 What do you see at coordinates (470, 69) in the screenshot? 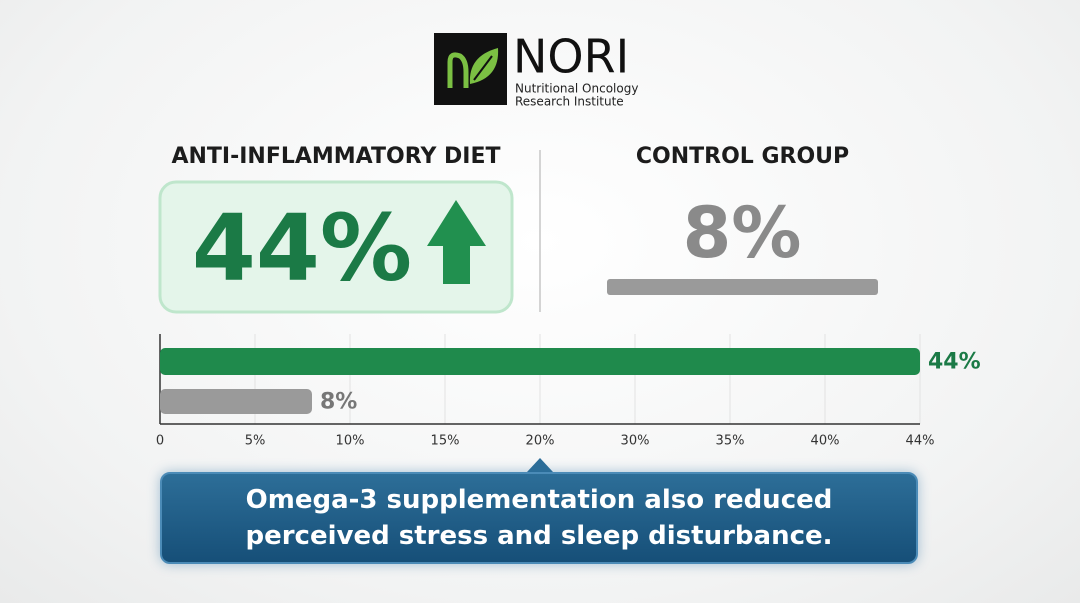
I see `logo-box` at bounding box center [470, 69].